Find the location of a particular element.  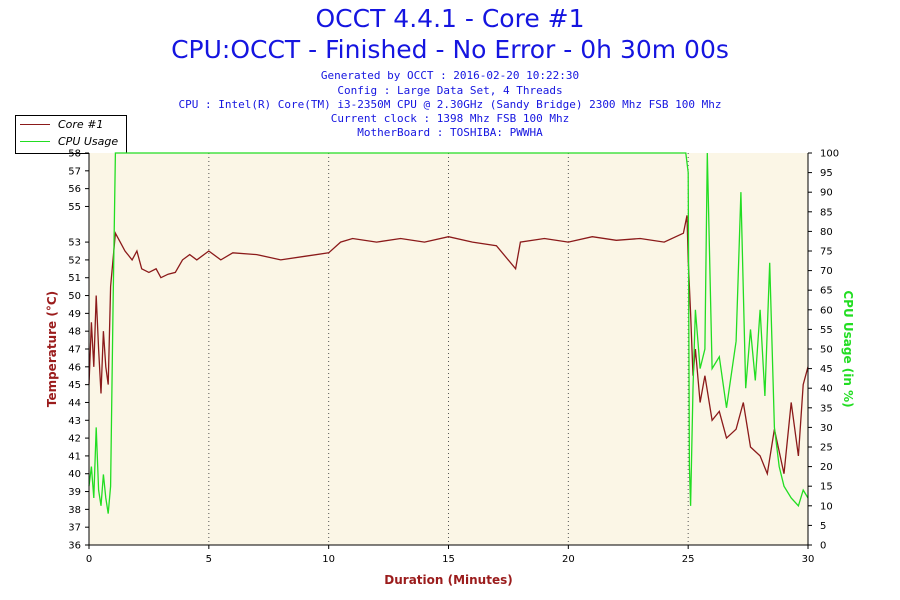

y-tick-label: 41 is located at coordinates (74, 456).